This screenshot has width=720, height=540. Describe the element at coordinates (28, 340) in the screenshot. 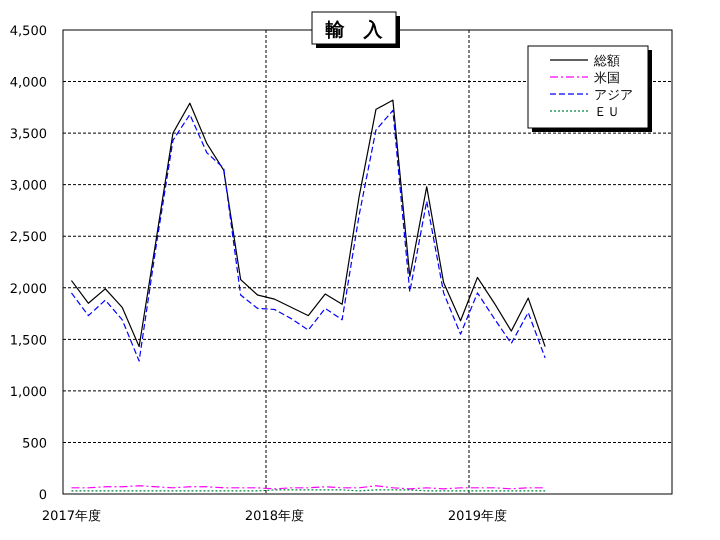

I see `y-tick-label: 1,500` at that location.